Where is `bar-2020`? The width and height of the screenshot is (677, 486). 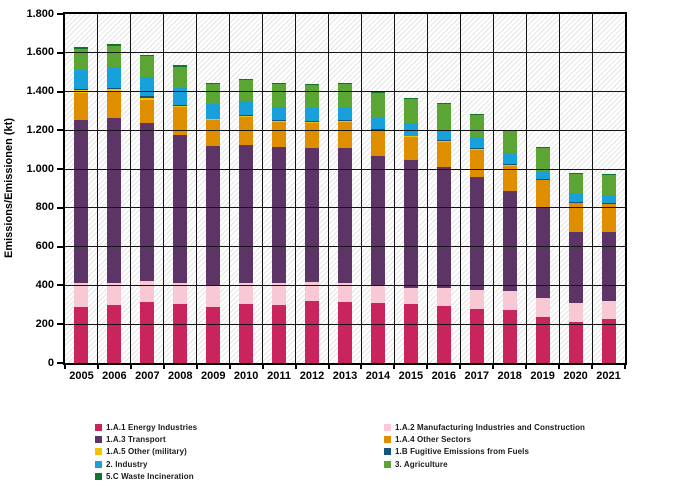
bar-2020 is located at coordinates (575, 268).